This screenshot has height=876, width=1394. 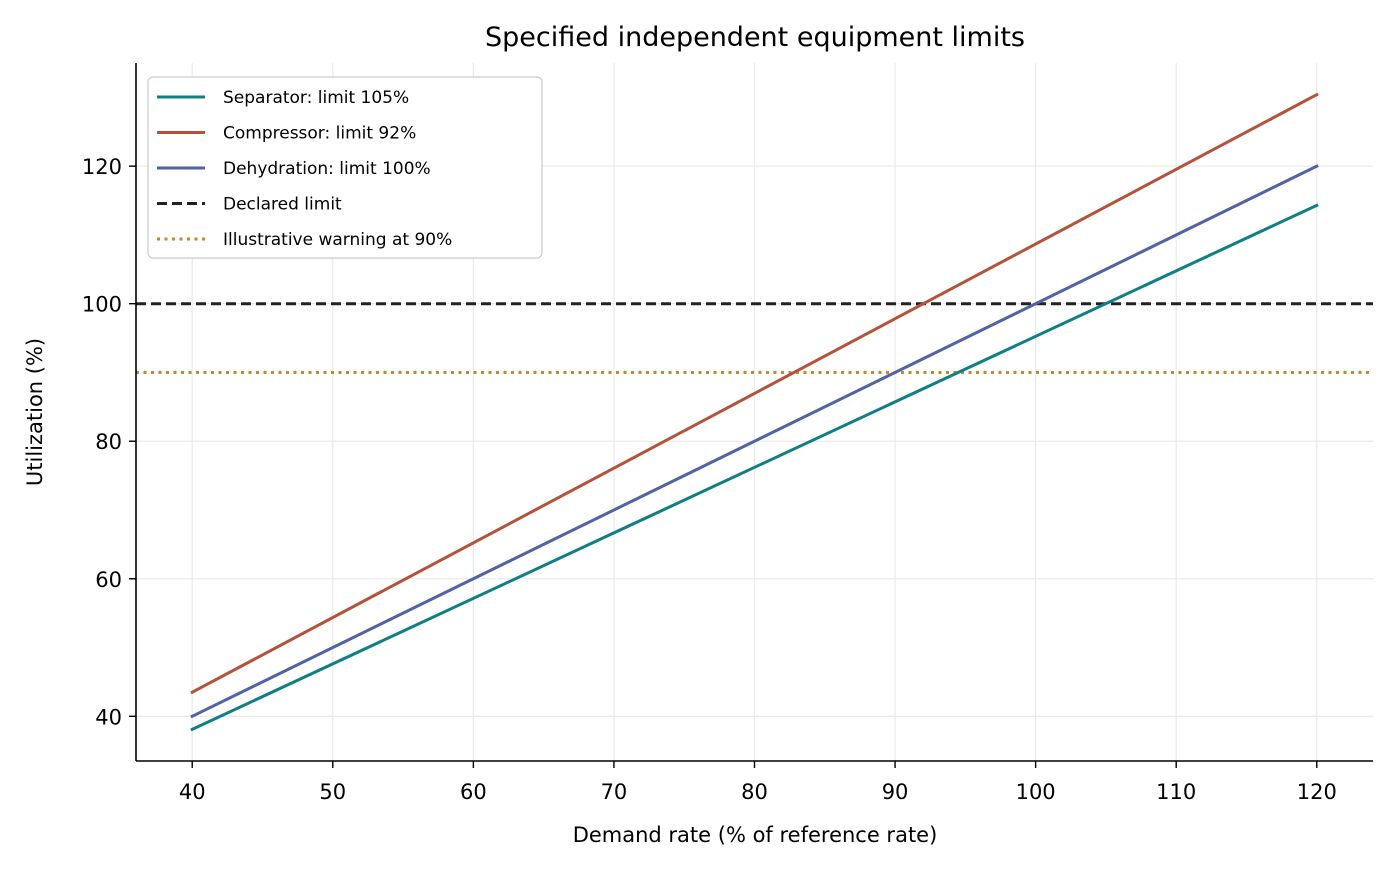 What do you see at coordinates (316, 98) in the screenshot?
I see `legend-label: Separator: limit 105%` at bounding box center [316, 98].